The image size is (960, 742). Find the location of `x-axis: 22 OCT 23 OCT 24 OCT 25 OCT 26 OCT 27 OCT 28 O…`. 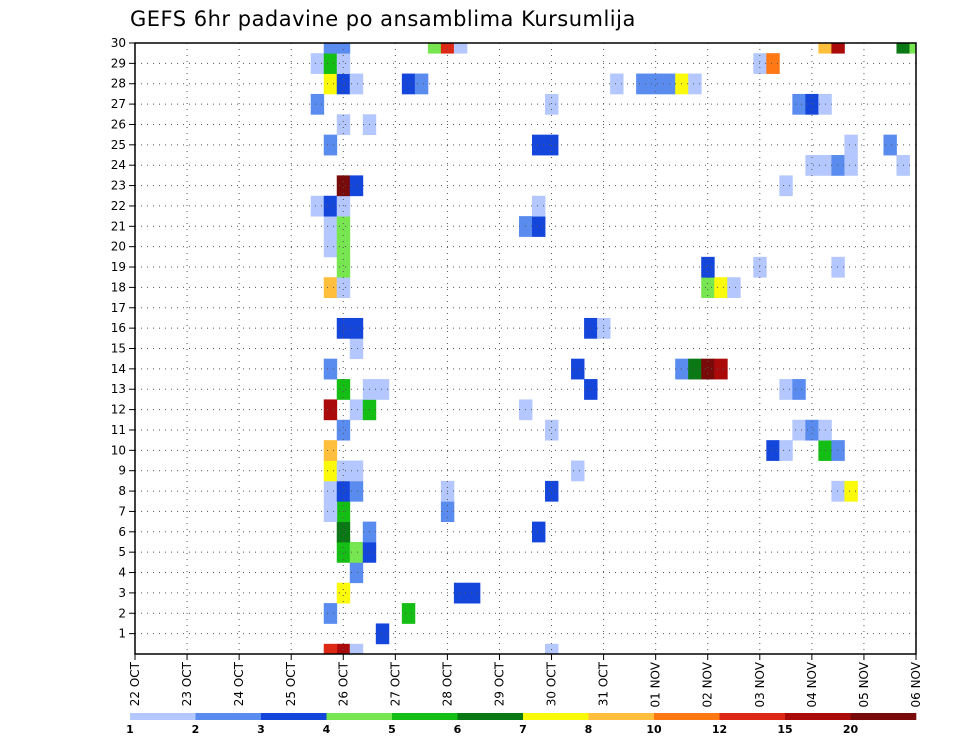

x-axis: 22 OCT 23 OCT 24 OCT 25 OCT 26 OCT 27 OCT 28 O… is located at coordinates (525, 681).